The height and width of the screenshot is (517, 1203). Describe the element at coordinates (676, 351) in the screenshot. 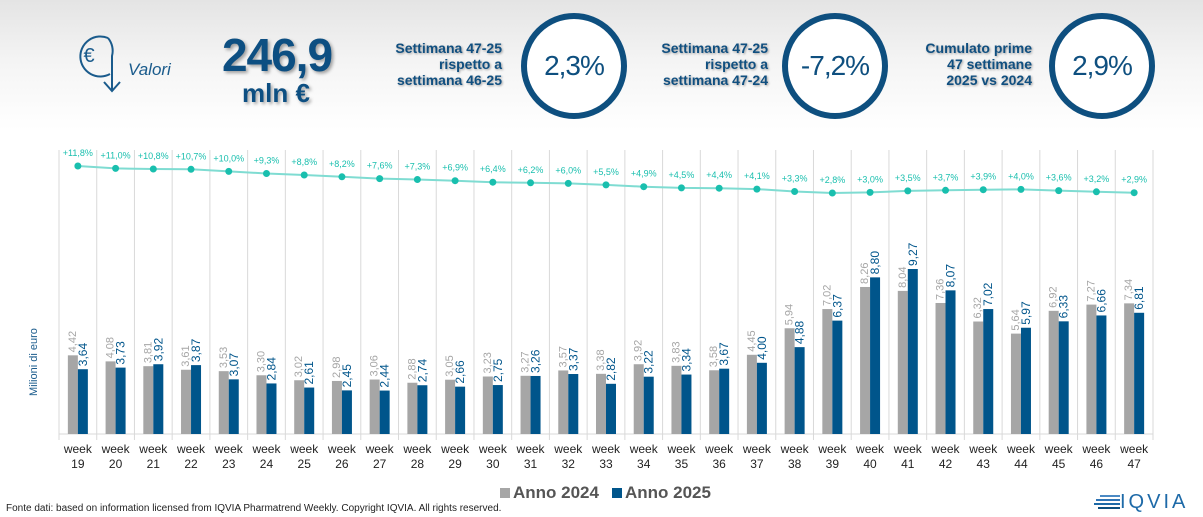

I see `data-label-2024: 3,83` at that location.